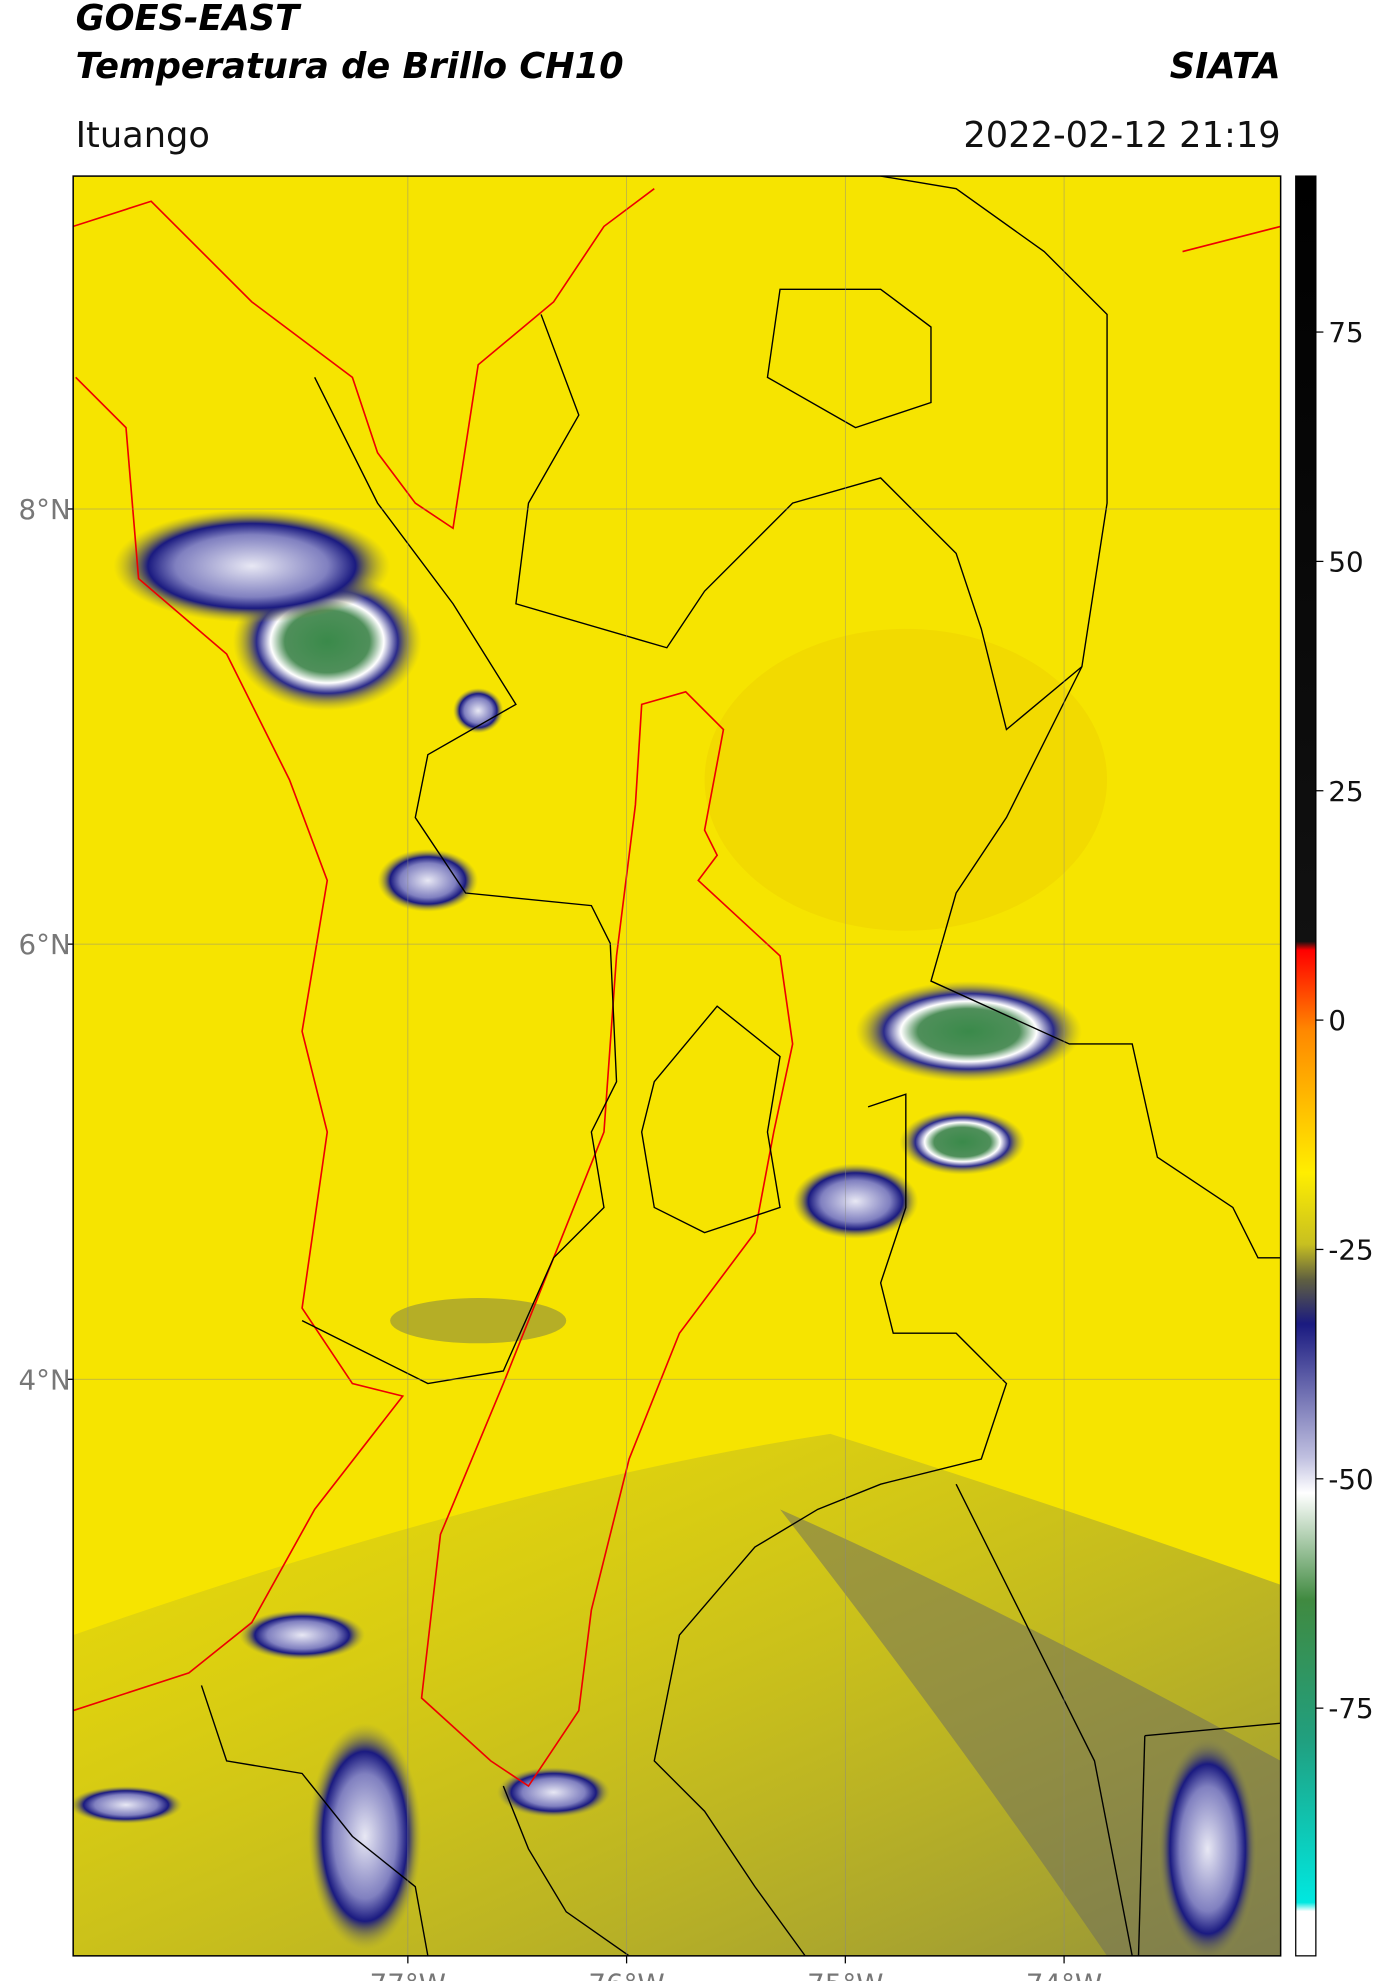 The height and width of the screenshot is (1981, 1384). What do you see at coordinates (626, 1974) in the screenshot?
I see `x-tick-label: 76°W` at bounding box center [626, 1974].